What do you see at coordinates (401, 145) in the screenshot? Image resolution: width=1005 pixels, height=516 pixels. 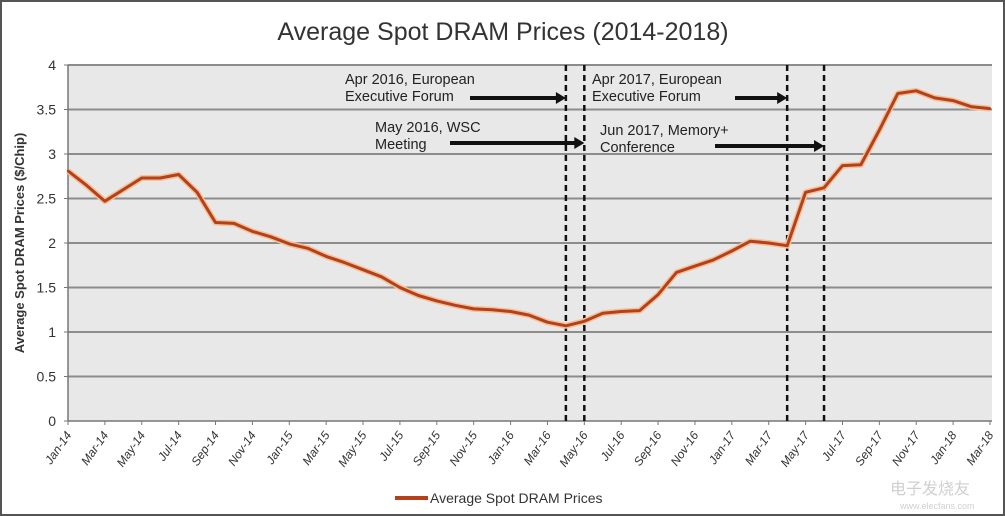 I see `annotation-text: Meeting` at bounding box center [401, 145].